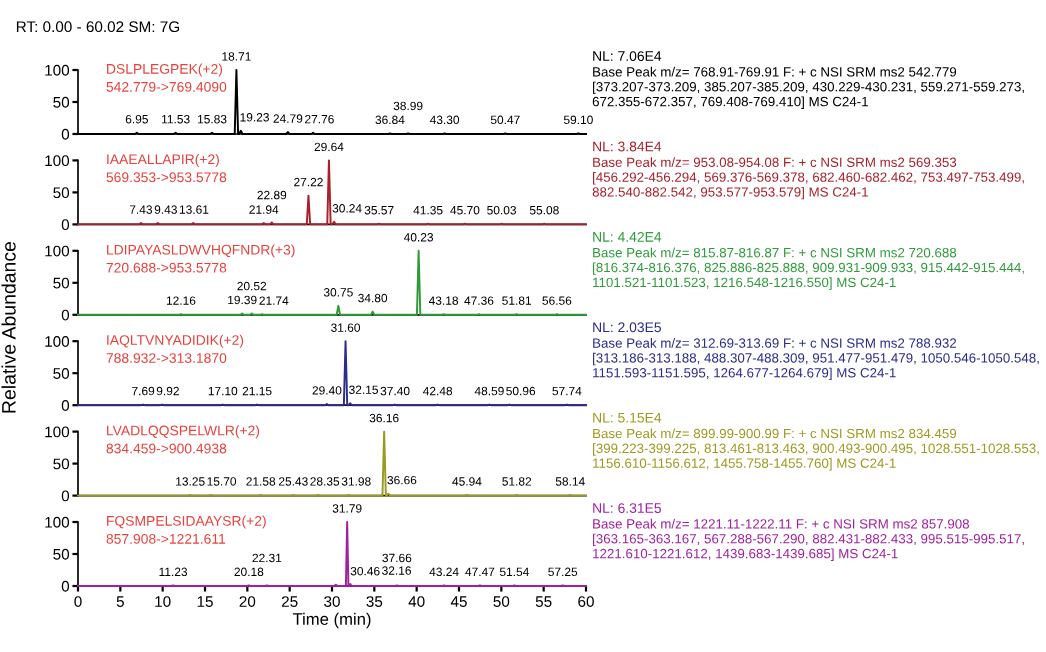  Describe the element at coordinates (8, 327) in the screenshot. I see `y-axis-title: Relative Abundance` at that location.